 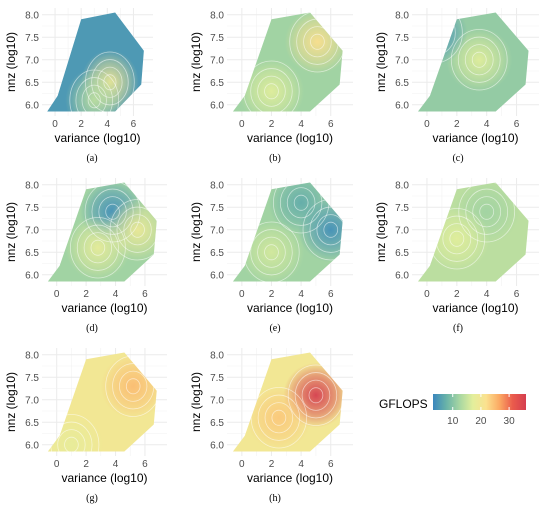 What do you see at coordinates (275, 498) in the screenshot?
I see `panel-caption: (h)` at bounding box center [275, 498].